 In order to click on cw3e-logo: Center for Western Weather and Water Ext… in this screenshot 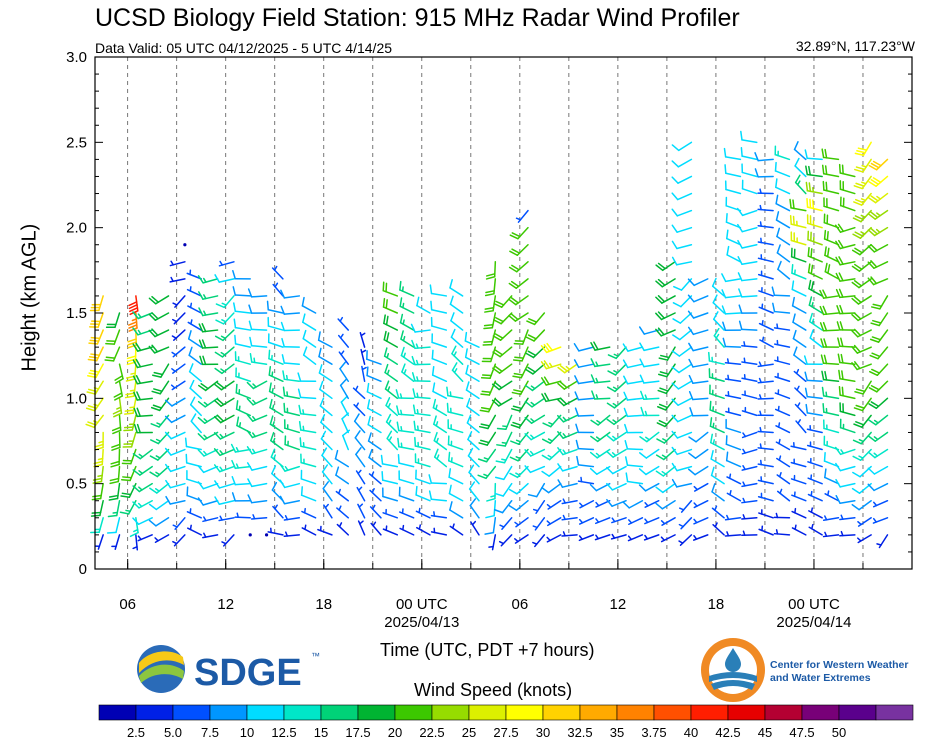, I will do `click(804, 670)`.